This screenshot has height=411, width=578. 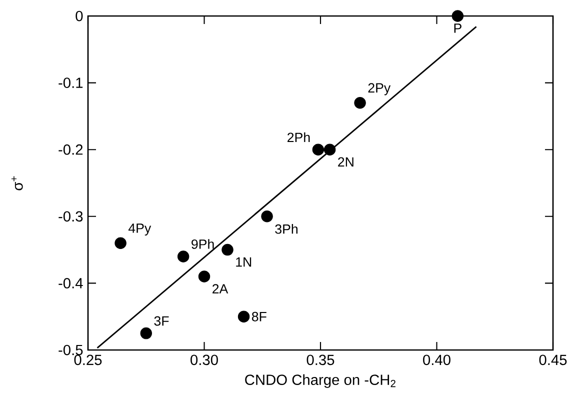 I want to click on annotation: 2N, so click(x=346, y=162).